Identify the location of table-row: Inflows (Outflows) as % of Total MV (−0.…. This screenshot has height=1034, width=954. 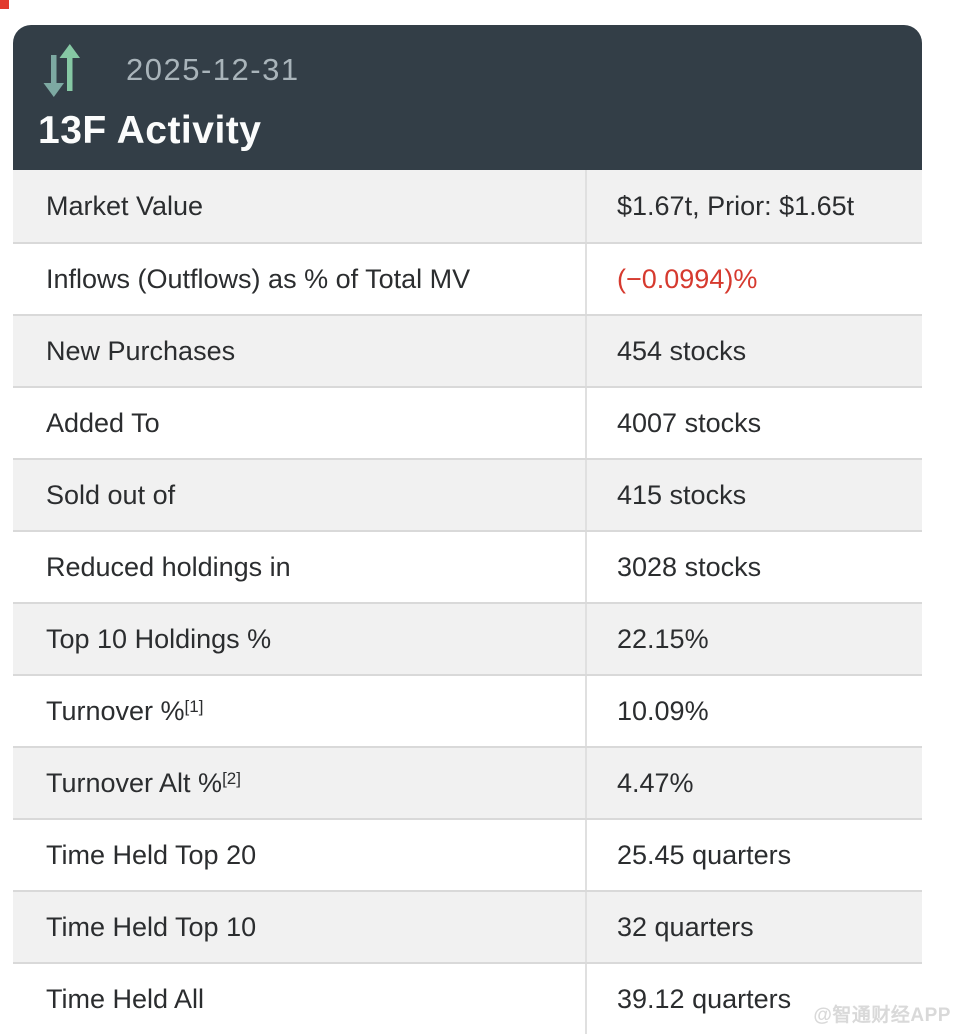
(467, 278).